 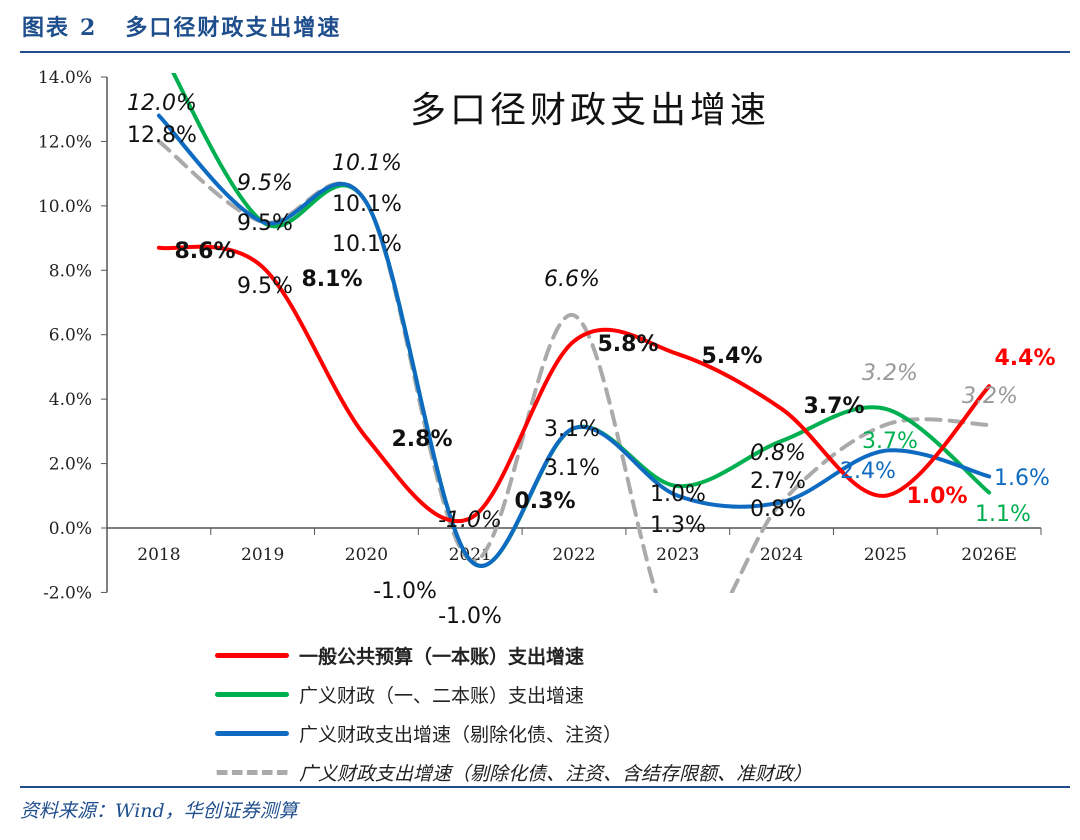 What do you see at coordinates (461, 735) in the screenshot?
I see `legend-label: 广义财政支出增速（剔除化债、注资）` at bounding box center [461, 735].